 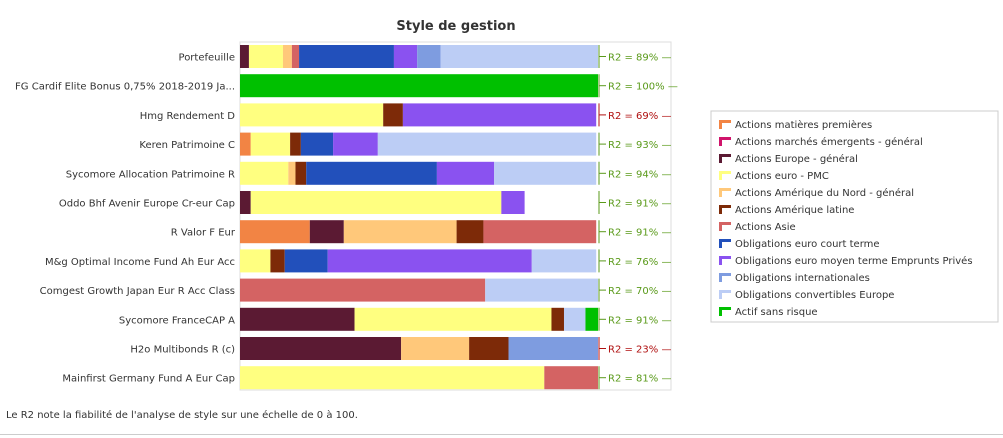 I want to click on legend-entry: Obligations internationales, so click(x=802, y=278).